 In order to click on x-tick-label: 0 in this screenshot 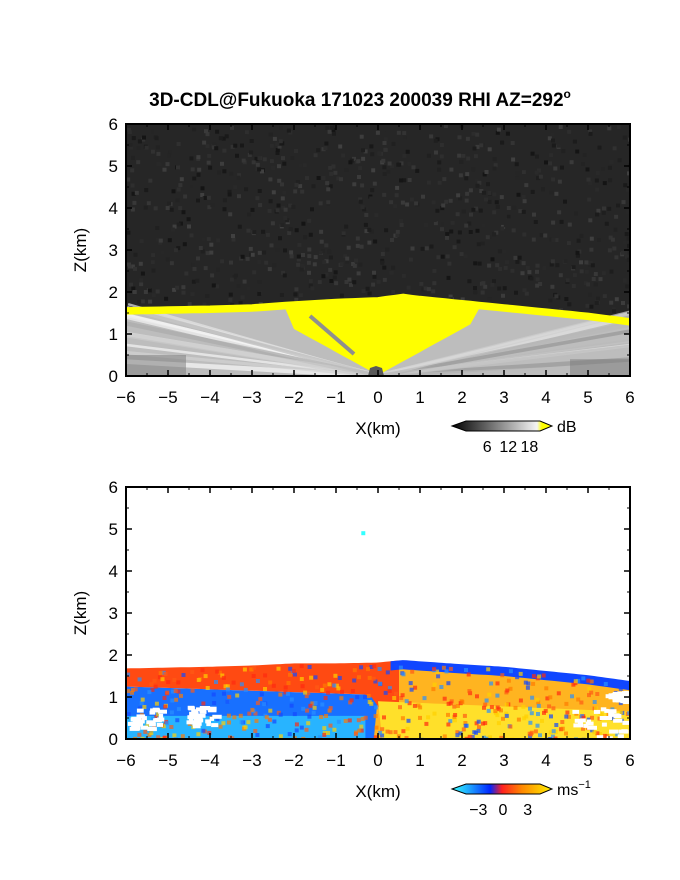, I will do `click(377, 397)`.